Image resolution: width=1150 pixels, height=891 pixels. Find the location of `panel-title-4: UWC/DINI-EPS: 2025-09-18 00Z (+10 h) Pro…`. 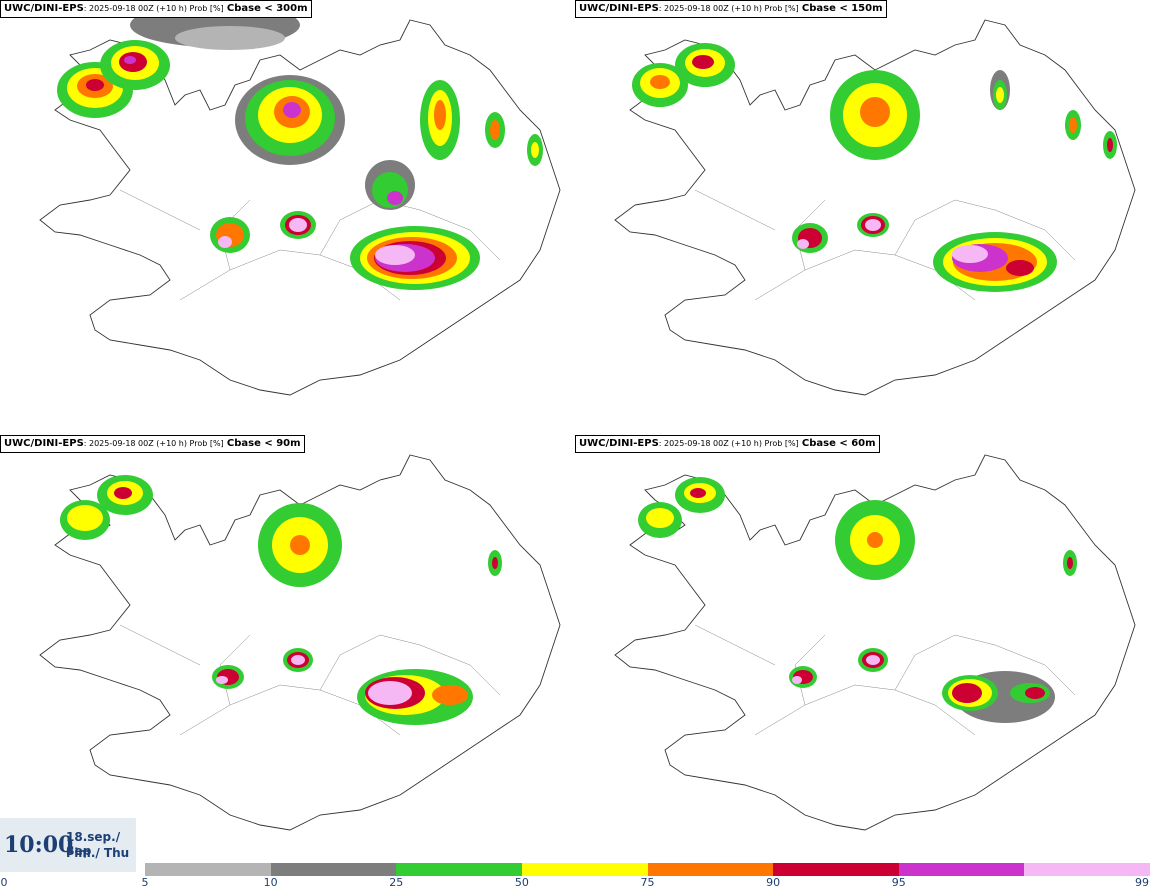

panel-title-4: UWC/DINI-EPS: 2025-09-18 00Z (+10 h) Pro… is located at coordinates (727, 444).